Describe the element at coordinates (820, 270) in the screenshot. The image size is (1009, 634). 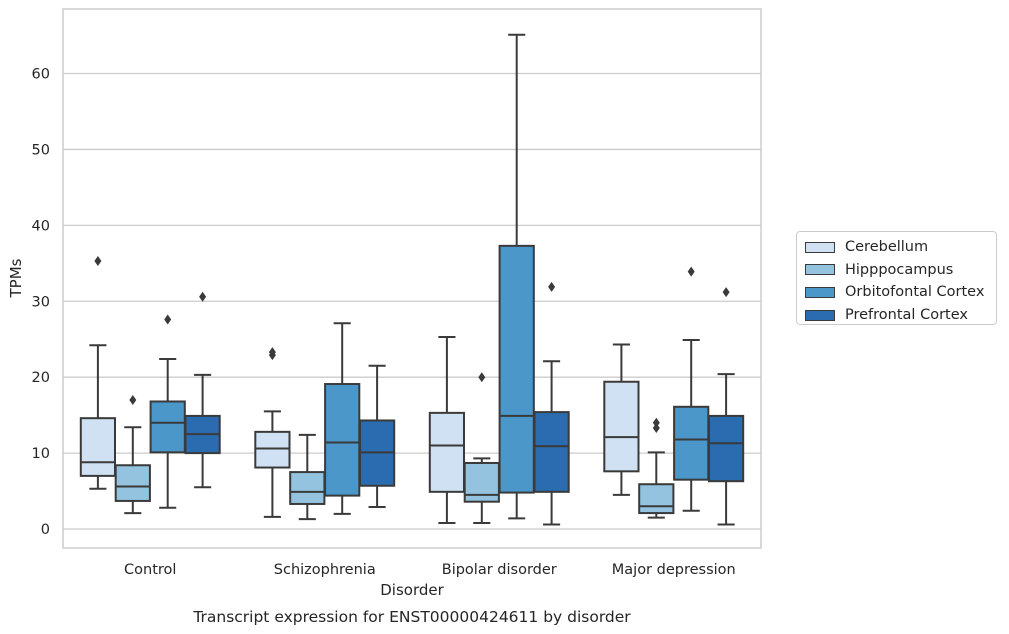
I see `legend-swatch-hippocampus` at that location.